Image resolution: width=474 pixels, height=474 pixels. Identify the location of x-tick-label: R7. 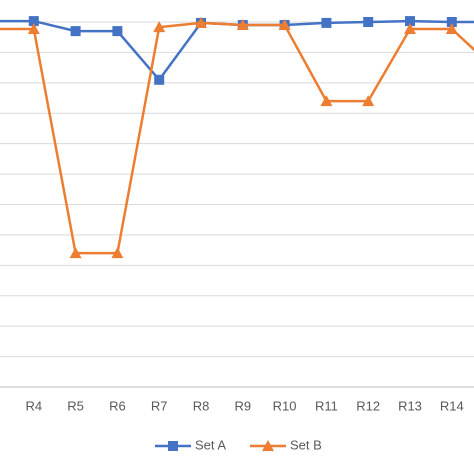
(159, 405).